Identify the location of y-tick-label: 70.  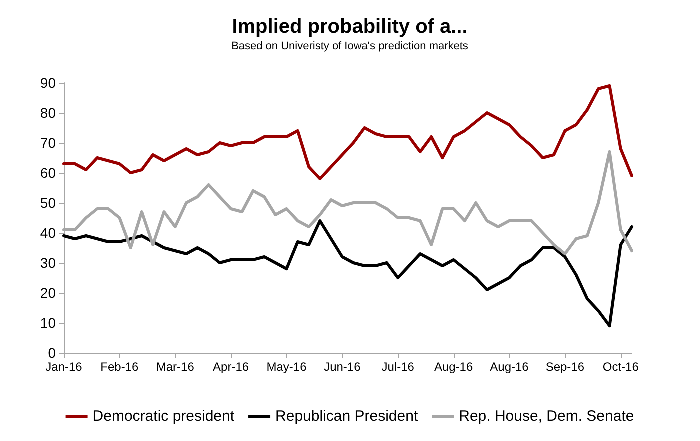
(48, 143).